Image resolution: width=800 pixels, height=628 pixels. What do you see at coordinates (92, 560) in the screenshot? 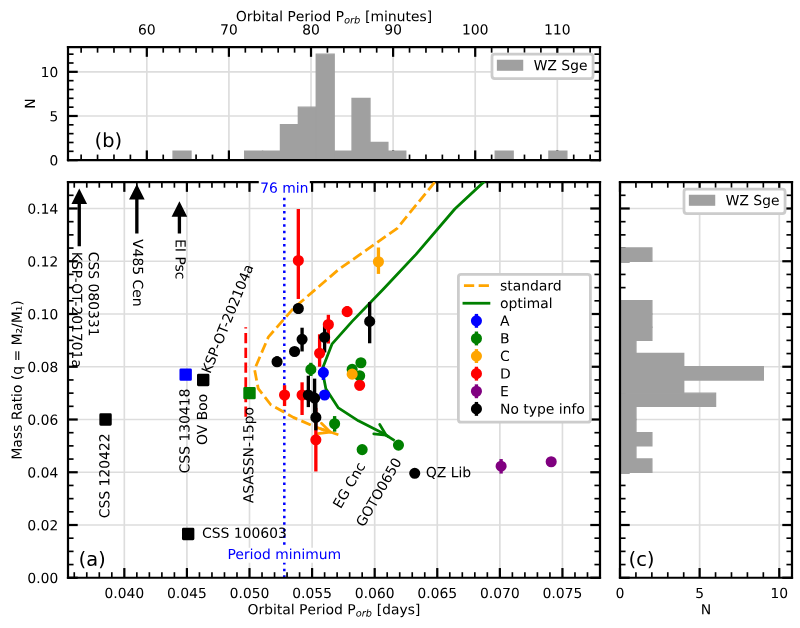
I see `annotation: (a)` at bounding box center [92, 560].